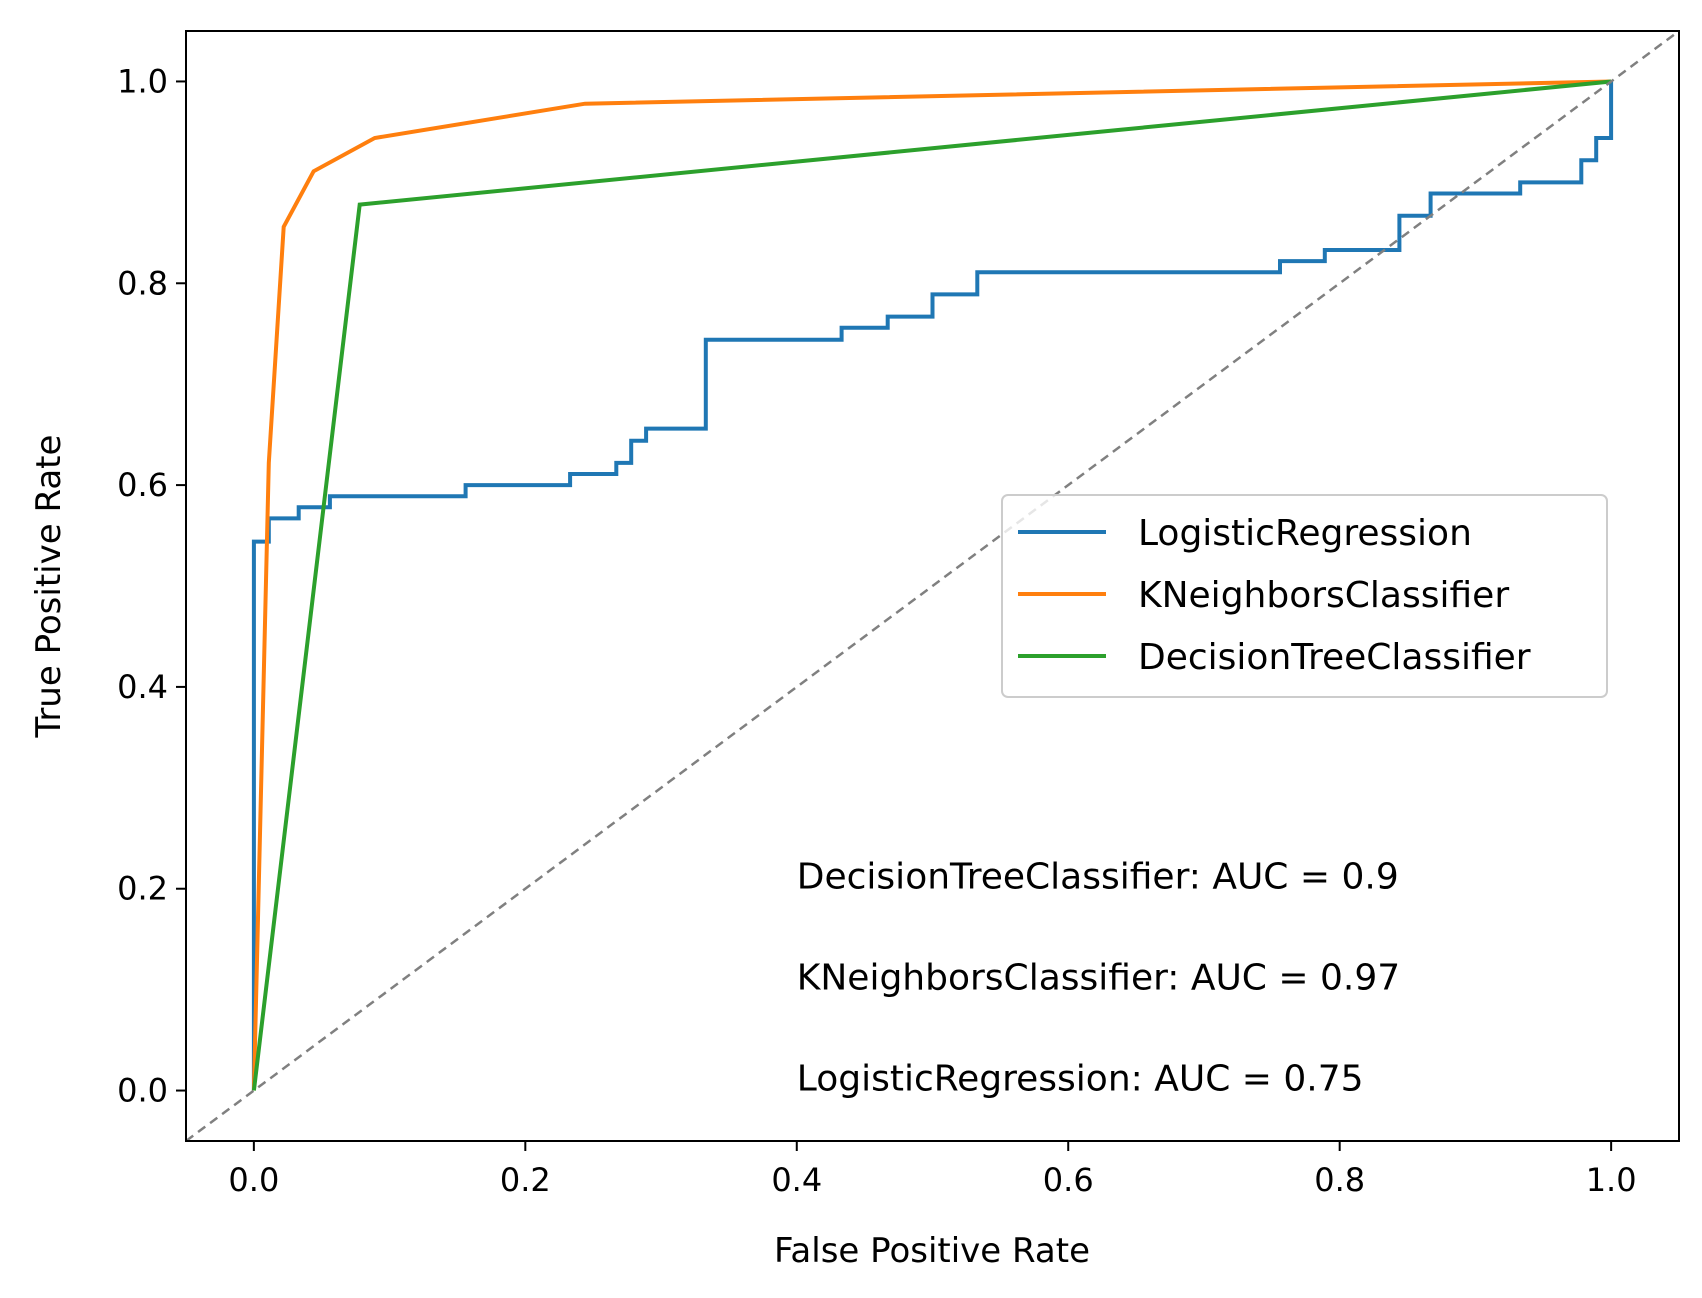 Image resolution: width=1702 pixels, height=1298 pixels. What do you see at coordinates (49, 587) in the screenshot?
I see `y-axis-label: True Positive Rate` at bounding box center [49, 587].